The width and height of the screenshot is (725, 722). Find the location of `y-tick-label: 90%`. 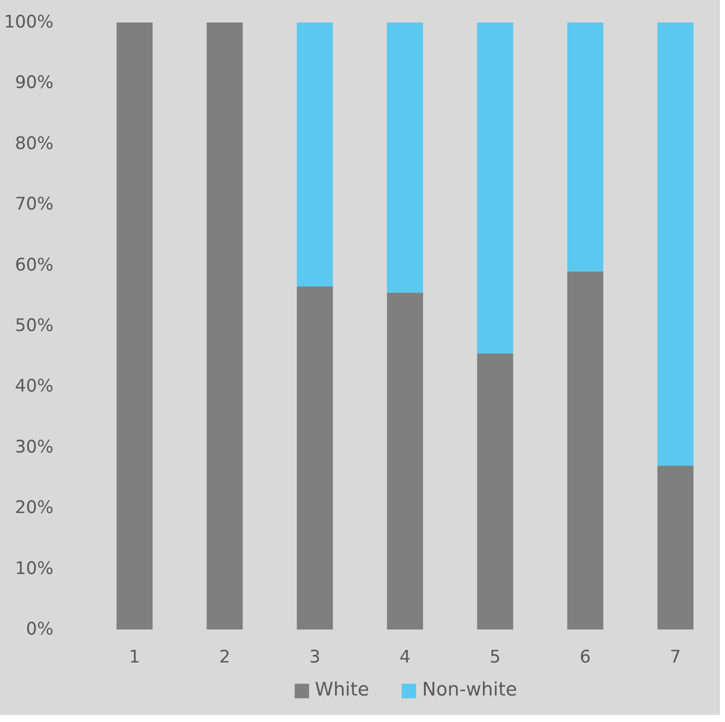

y-tick-label: 90% is located at coordinates (34, 83).